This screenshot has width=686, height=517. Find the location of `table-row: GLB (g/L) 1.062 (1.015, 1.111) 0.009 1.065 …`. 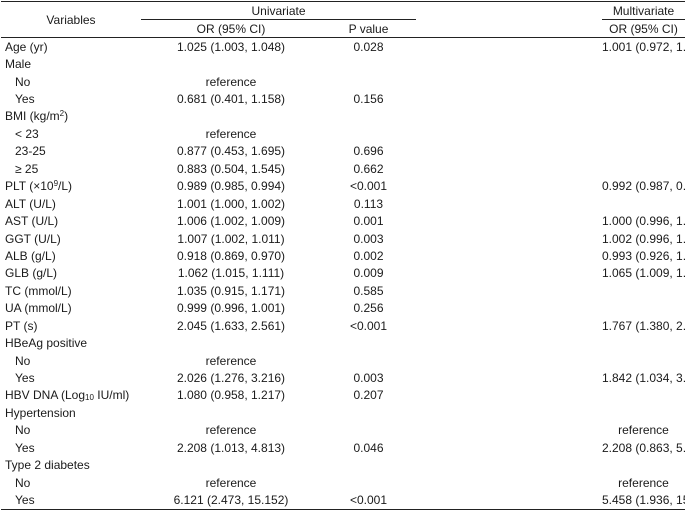

table-row: GLB (g/L) 1.062 (1.015, 1.111) 0.009 1.065 … is located at coordinates (343, 273).